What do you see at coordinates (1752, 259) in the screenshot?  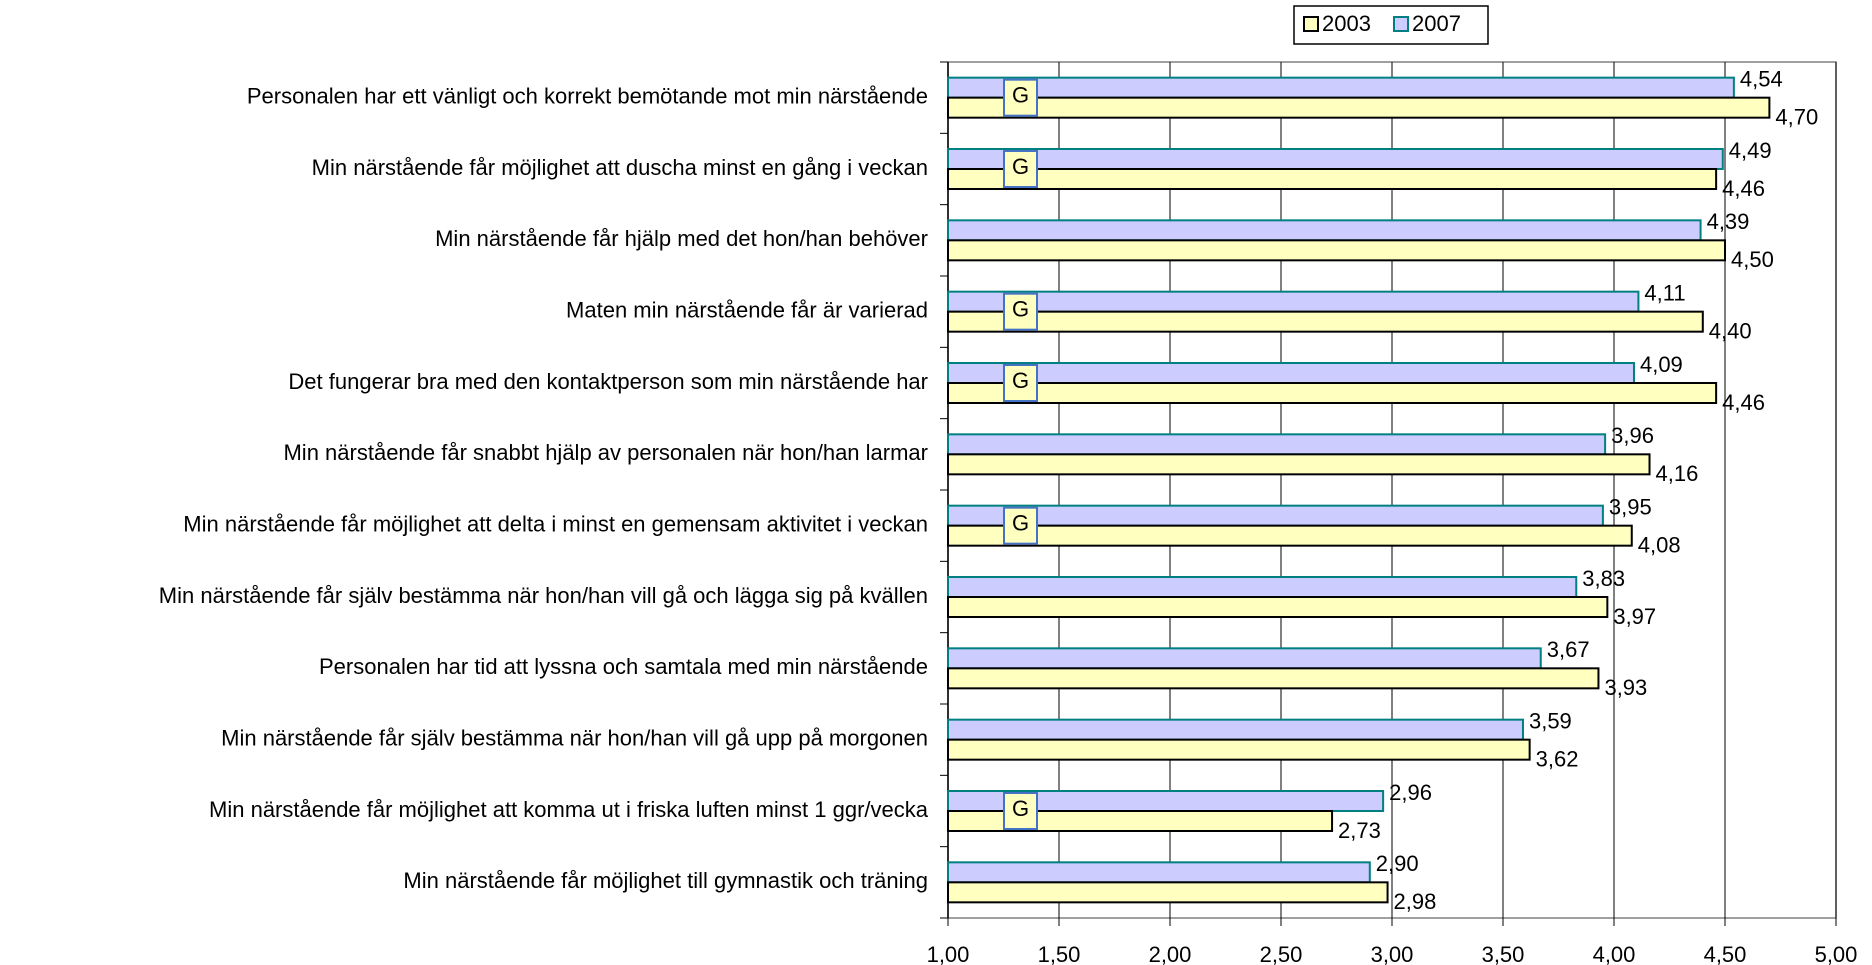 I see `value-label: 4,50` at bounding box center [1752, 259].